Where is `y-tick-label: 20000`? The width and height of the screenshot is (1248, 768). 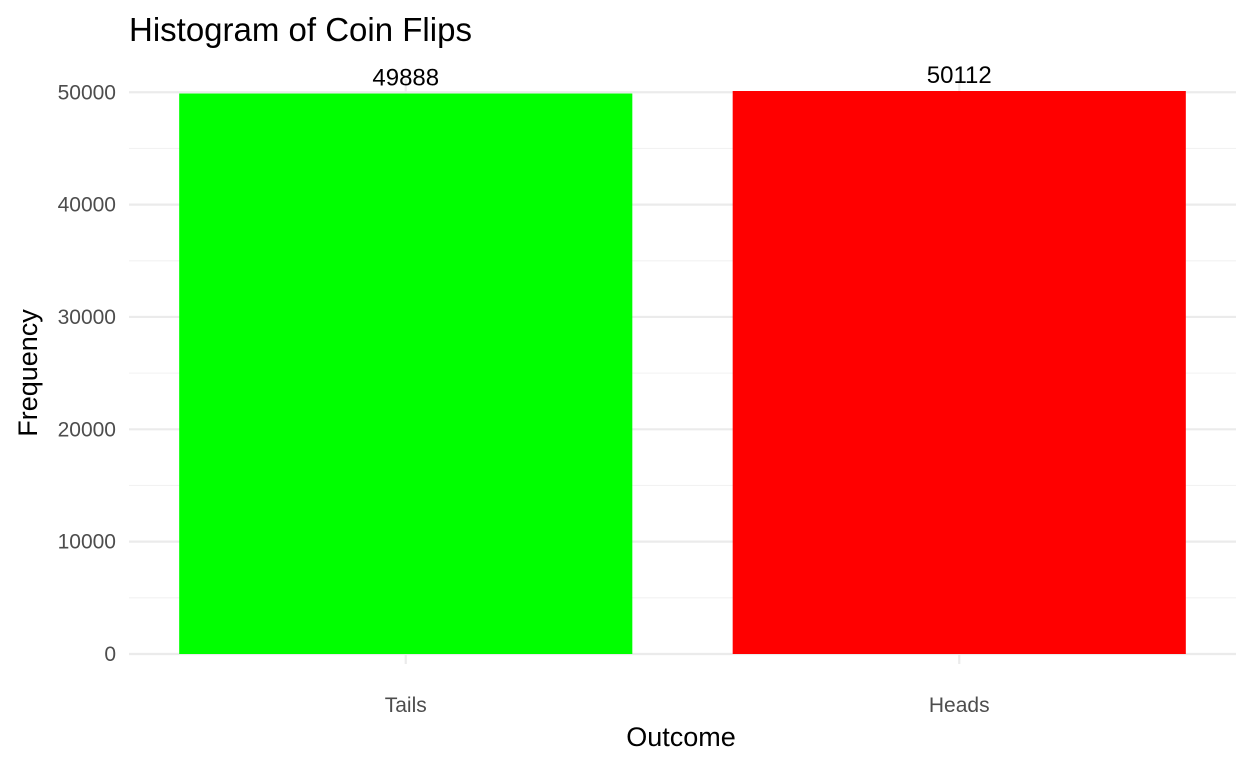 y-tick-label: 20000 is located at coordinates (87, 429).